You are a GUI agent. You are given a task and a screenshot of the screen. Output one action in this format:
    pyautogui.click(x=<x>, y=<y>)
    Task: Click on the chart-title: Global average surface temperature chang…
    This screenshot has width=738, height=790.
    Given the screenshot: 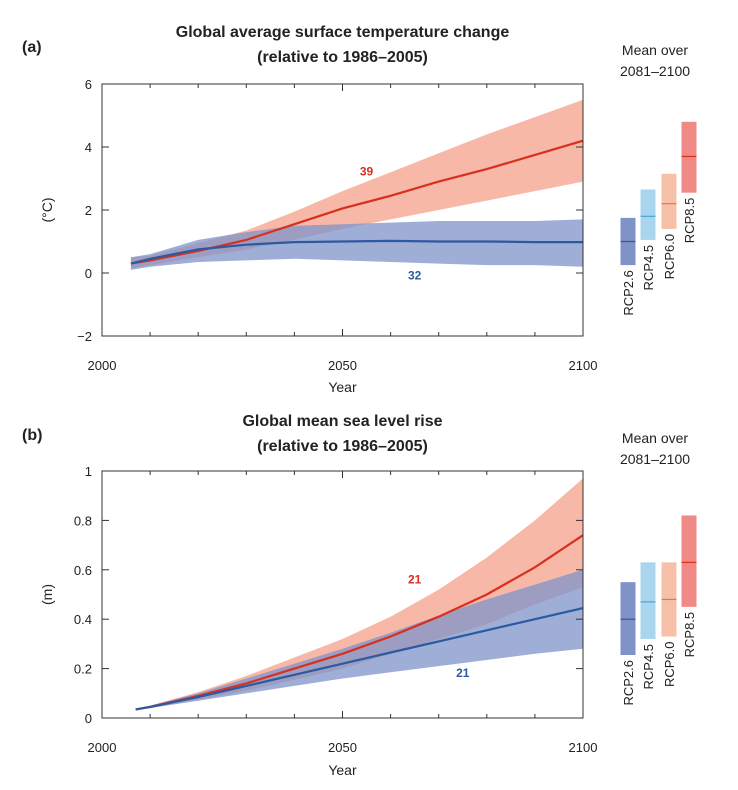 What is the action you would take?
    pyautogui.click(x=343, y=32)
    